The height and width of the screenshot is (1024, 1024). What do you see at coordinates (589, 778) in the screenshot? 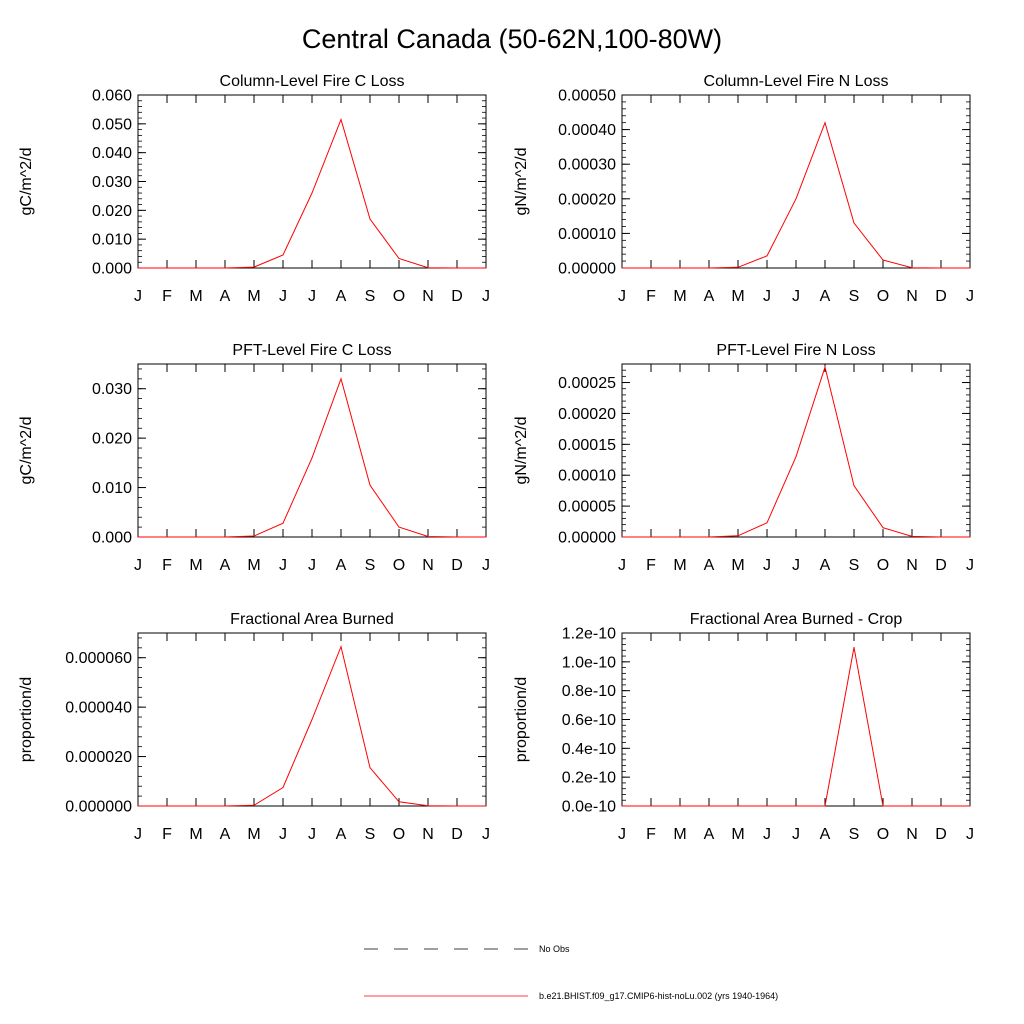
I see `y-tick-label: 0.2e-10` at bounding box center [589, 778].